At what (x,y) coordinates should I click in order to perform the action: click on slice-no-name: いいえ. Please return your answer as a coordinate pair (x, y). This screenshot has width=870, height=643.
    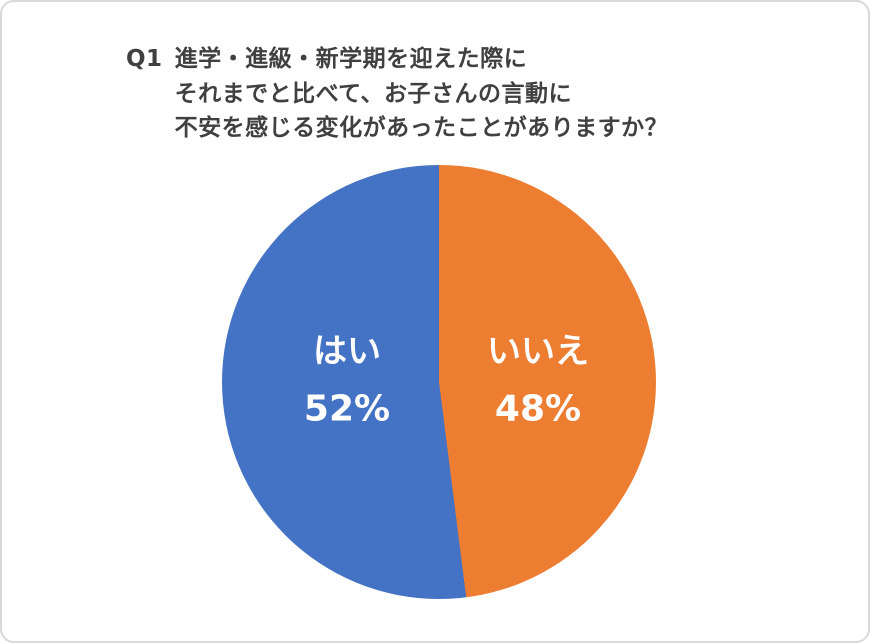
    Looking at the image, I should click on (538, 351).